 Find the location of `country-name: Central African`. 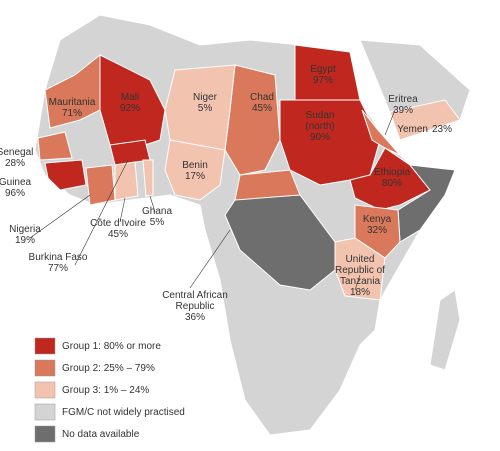

country-name: Central African is located at coordinates (195, 295).